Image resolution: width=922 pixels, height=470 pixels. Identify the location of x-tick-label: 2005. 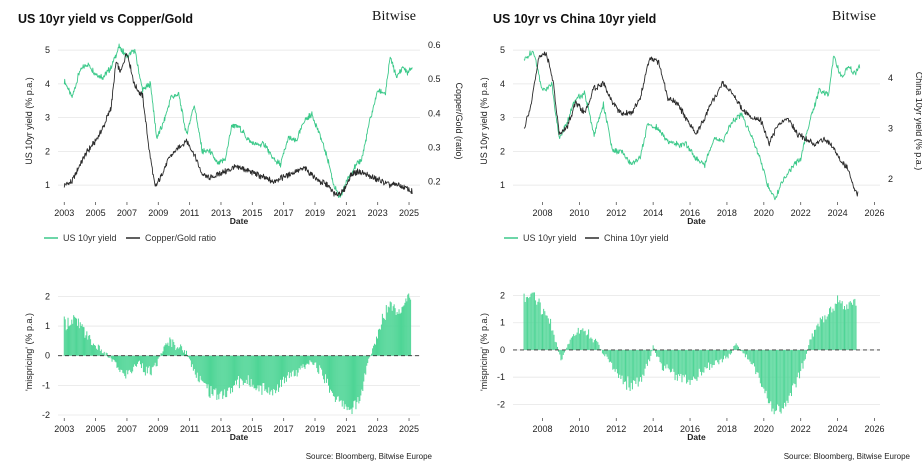
(96, 429).